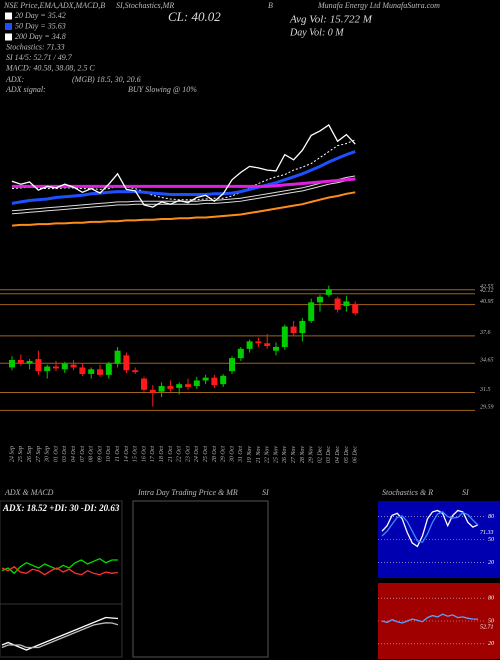 Image resolution: width=500 pixels, height=660 pixels. What do you see at coordinates (180, 454) in the screenshot?
I see `date-label: 22 Oct` at bounding box center [180, 454].